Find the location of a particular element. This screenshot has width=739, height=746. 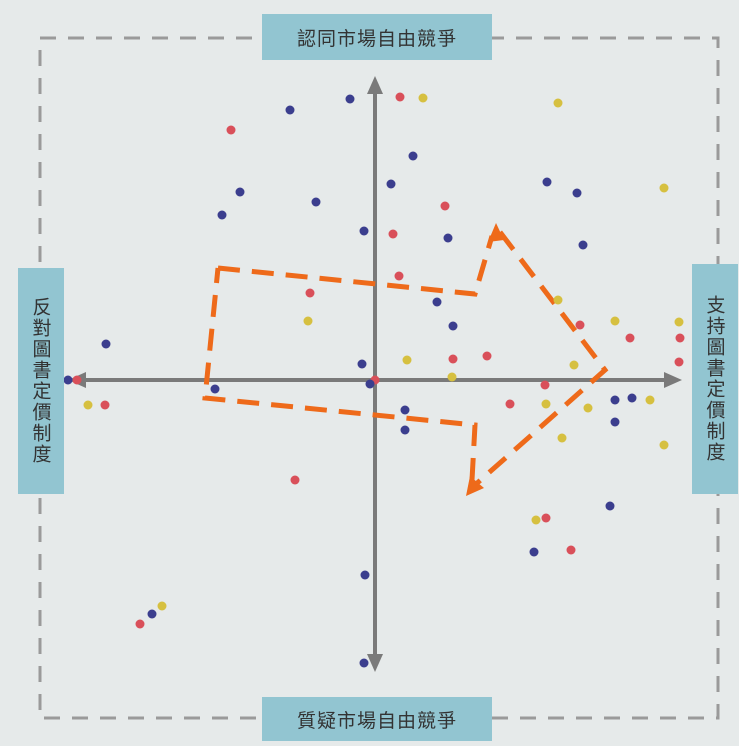

right-label: 支持圖書定價制度 is located at coordinates (715, 379).